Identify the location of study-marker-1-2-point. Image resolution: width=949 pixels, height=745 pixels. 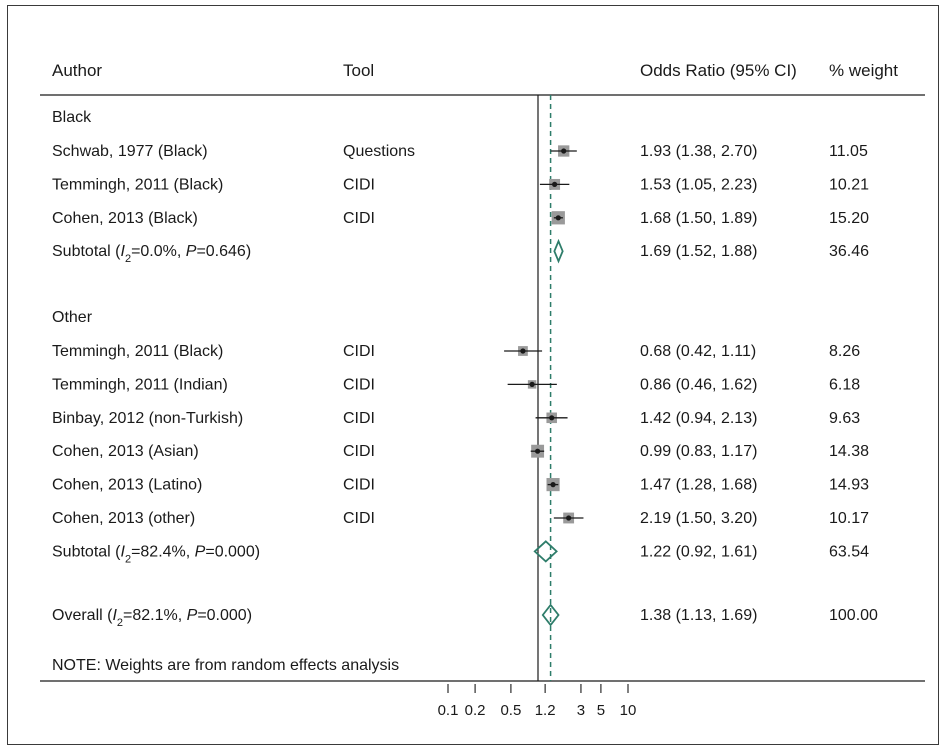
(552, 418).